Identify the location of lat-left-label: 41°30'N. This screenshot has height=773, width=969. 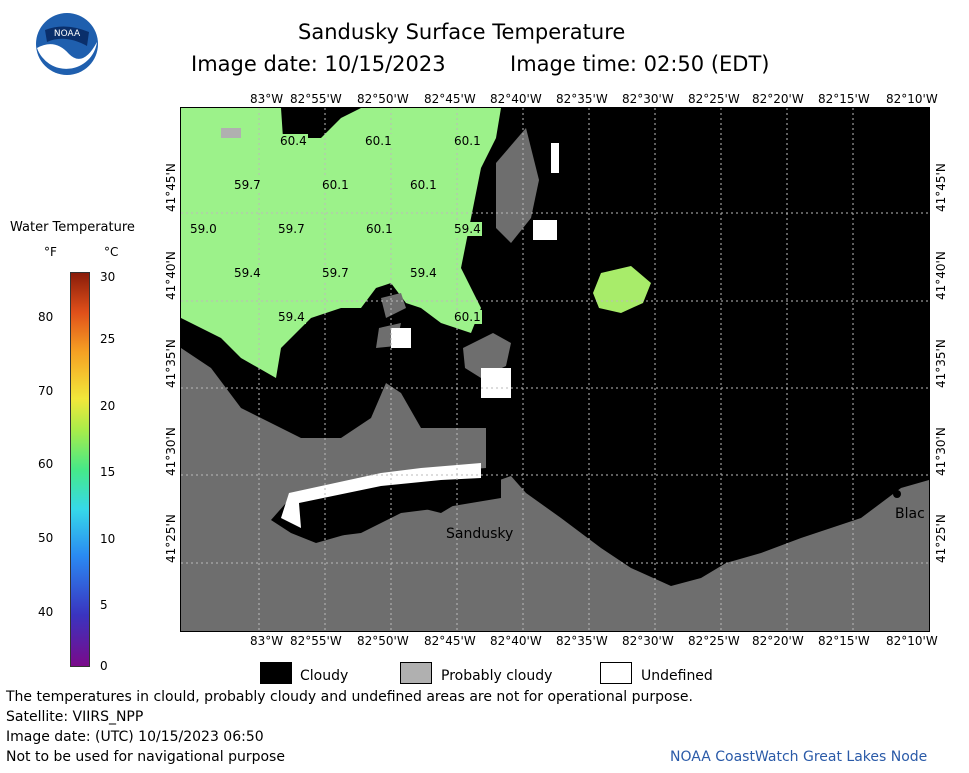
(171, 451).